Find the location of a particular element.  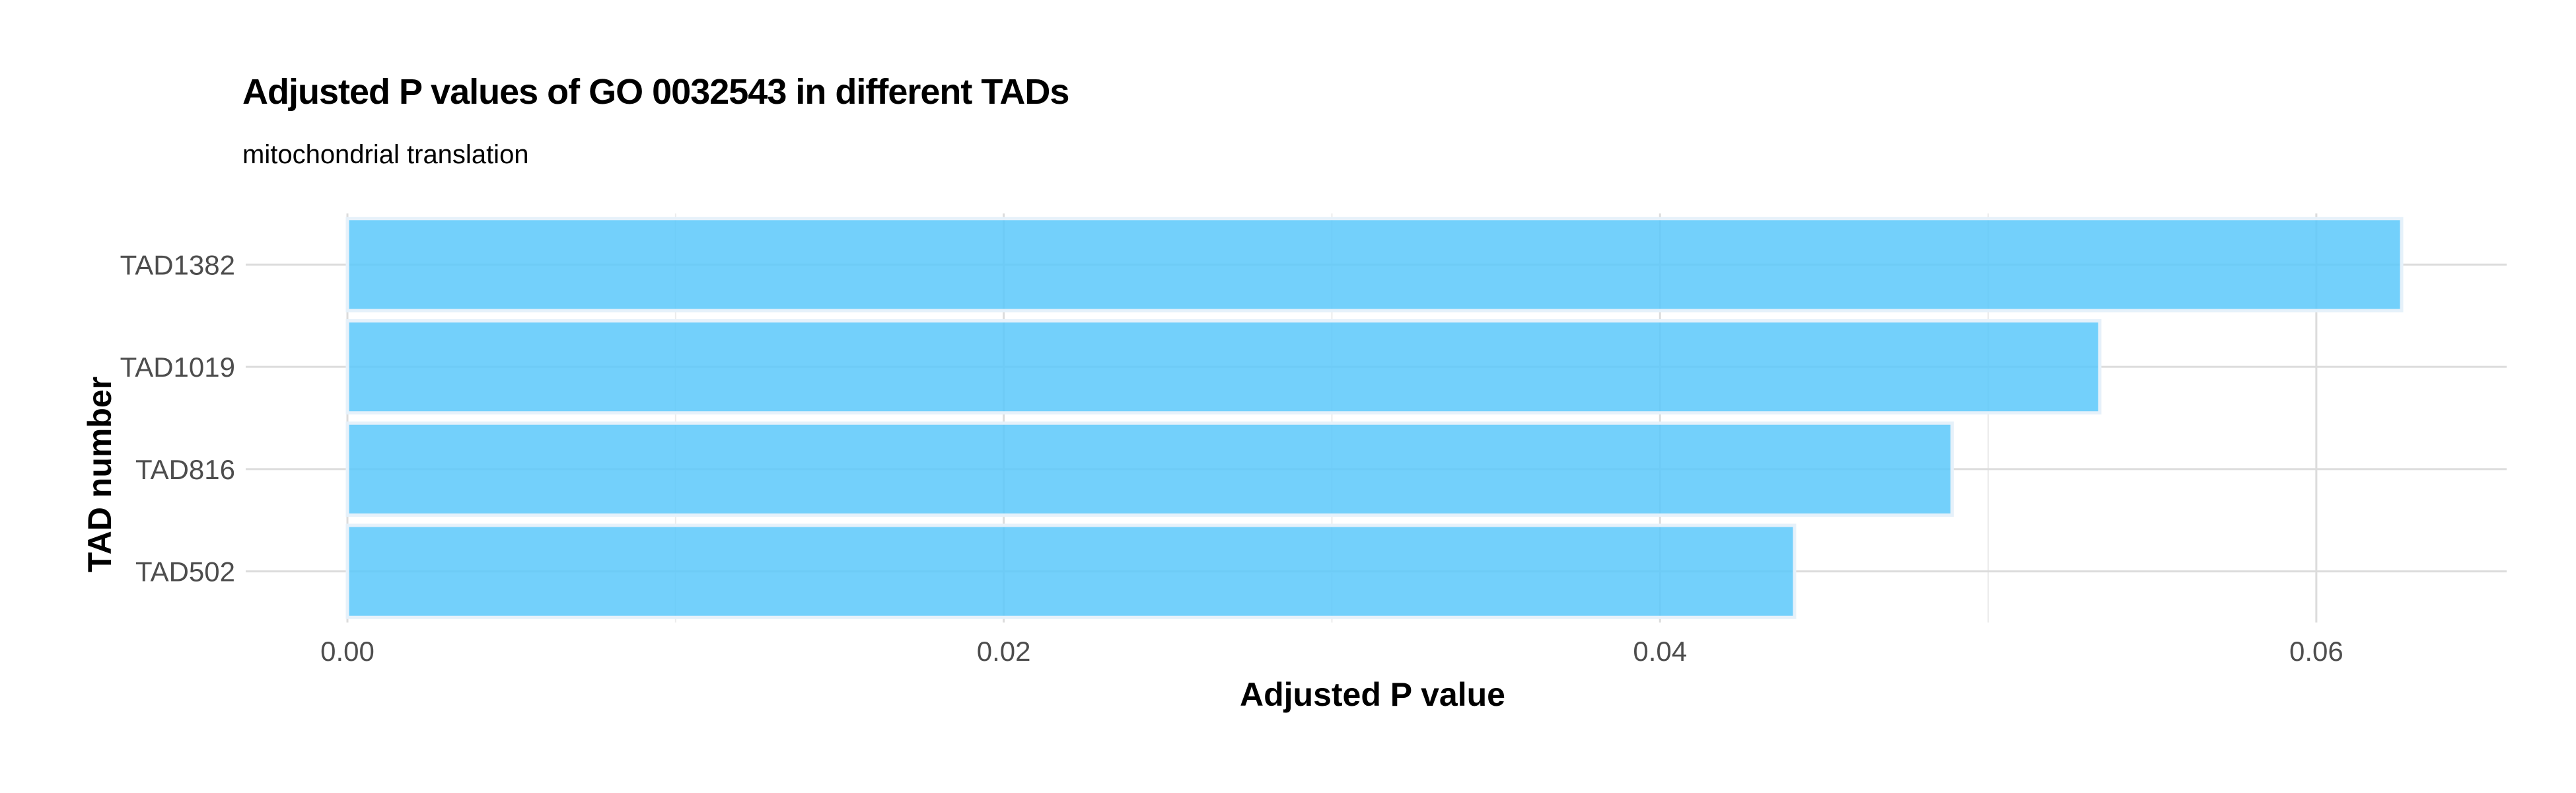

y-tick-labels: TAD1382 TAD1019 TAD816 TAD502 is located at coordinates (177, 418).